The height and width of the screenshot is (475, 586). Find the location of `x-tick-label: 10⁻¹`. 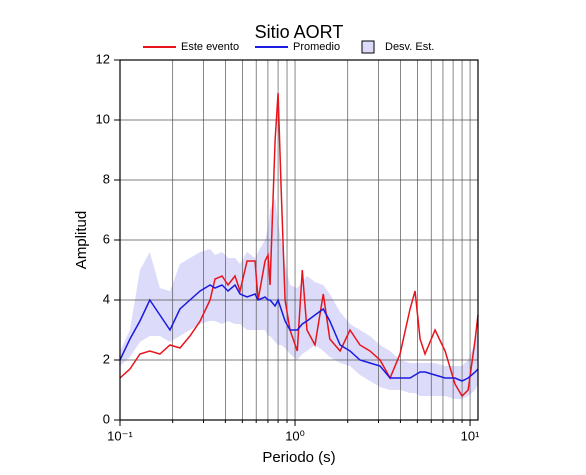

x-tick-label: 10⁻¹ is located at coordinates (120, 435).